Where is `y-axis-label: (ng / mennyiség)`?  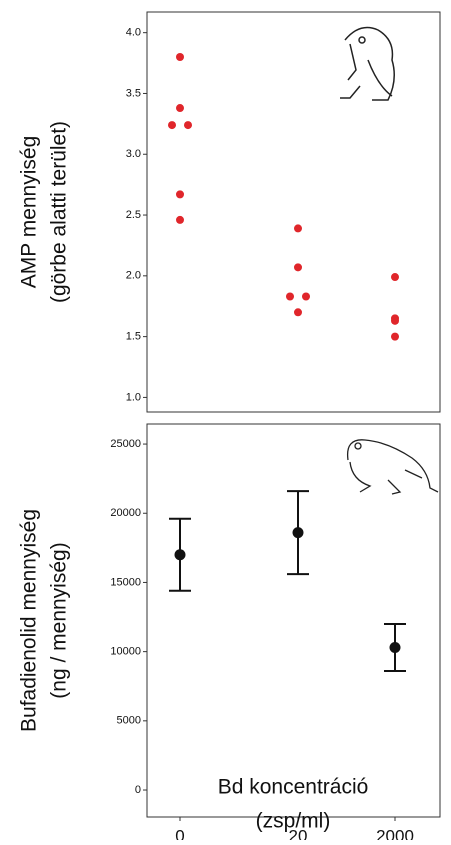
y-axis-label: (ng / mennyiség) is located at coordinates (59, 620).